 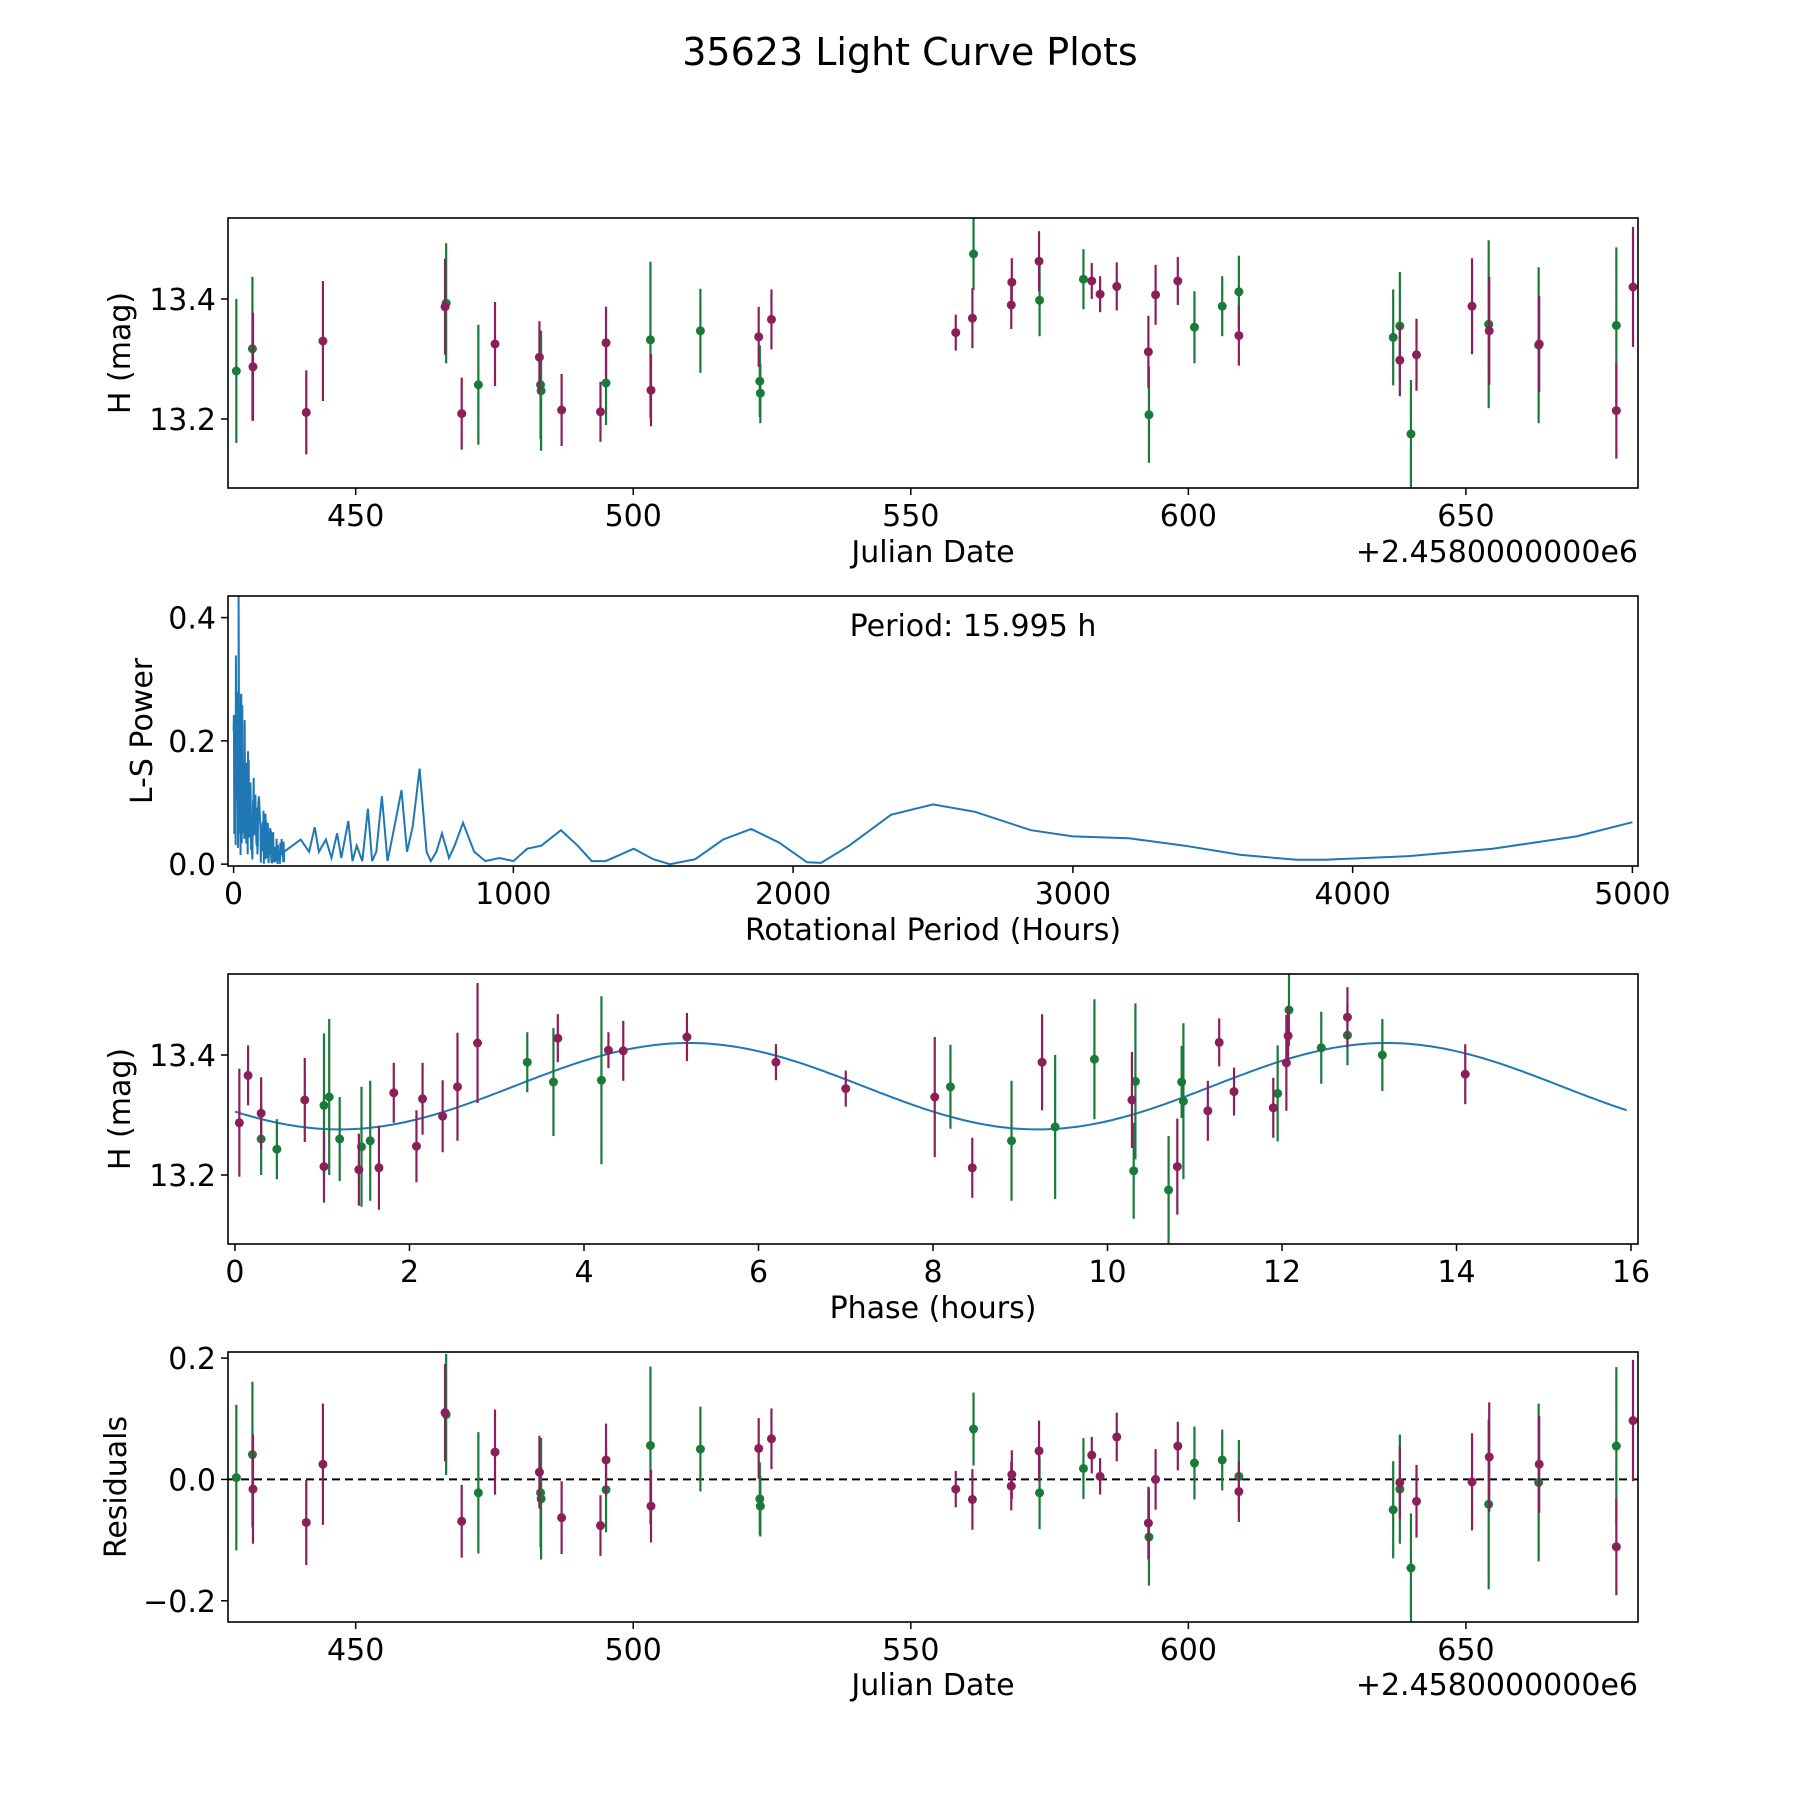 I want to click on plot-area-periodogram, so click(x=932, y=731).